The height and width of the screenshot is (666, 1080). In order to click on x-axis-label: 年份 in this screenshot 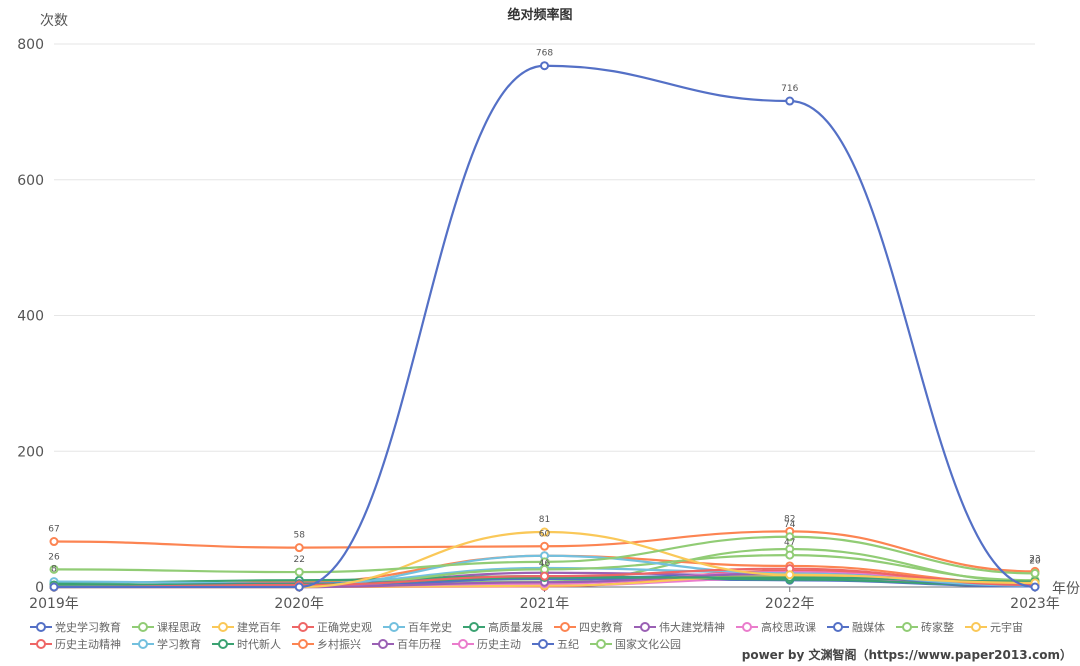, I will do `click(1066, 589)`.